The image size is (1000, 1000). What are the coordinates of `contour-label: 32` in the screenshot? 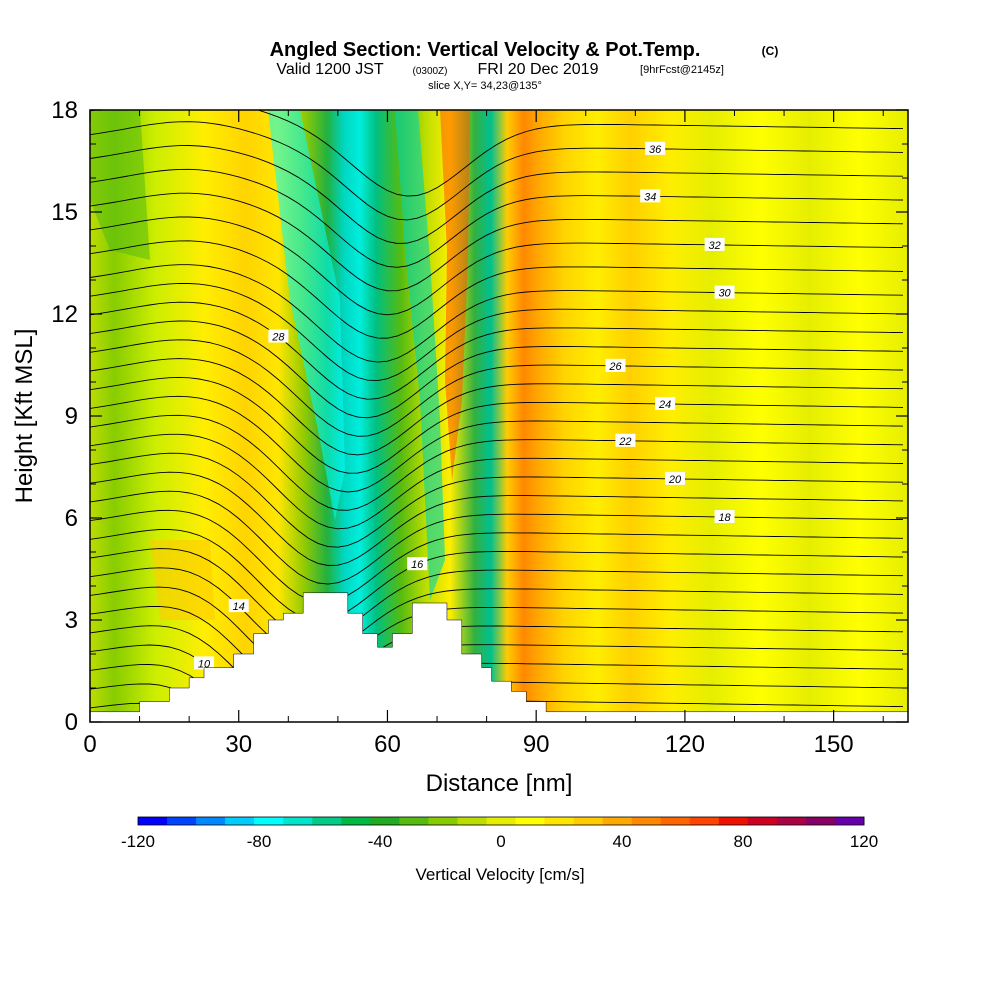 It's located at (715, 246).